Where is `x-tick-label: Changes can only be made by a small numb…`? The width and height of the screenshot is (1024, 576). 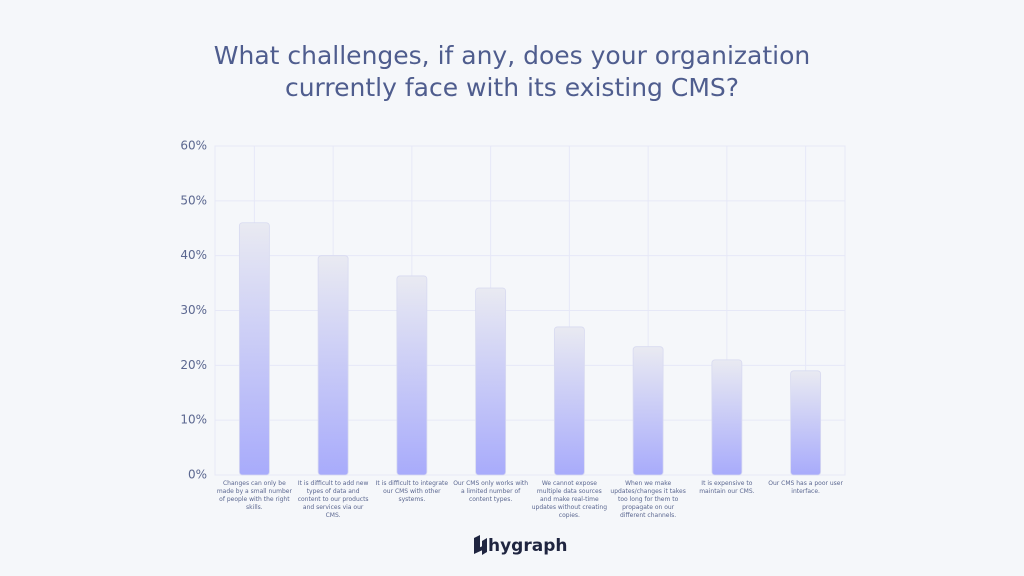
x-tick-label: Changes can only be made by a small numb… is located at coordinates (254, 495).